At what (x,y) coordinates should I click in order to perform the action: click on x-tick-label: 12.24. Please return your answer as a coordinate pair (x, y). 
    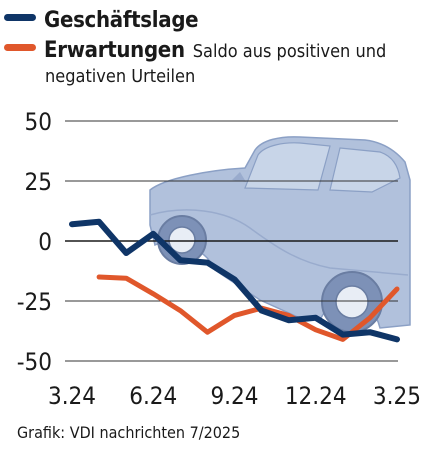
    Looking at the image, I should click on (316, 396).